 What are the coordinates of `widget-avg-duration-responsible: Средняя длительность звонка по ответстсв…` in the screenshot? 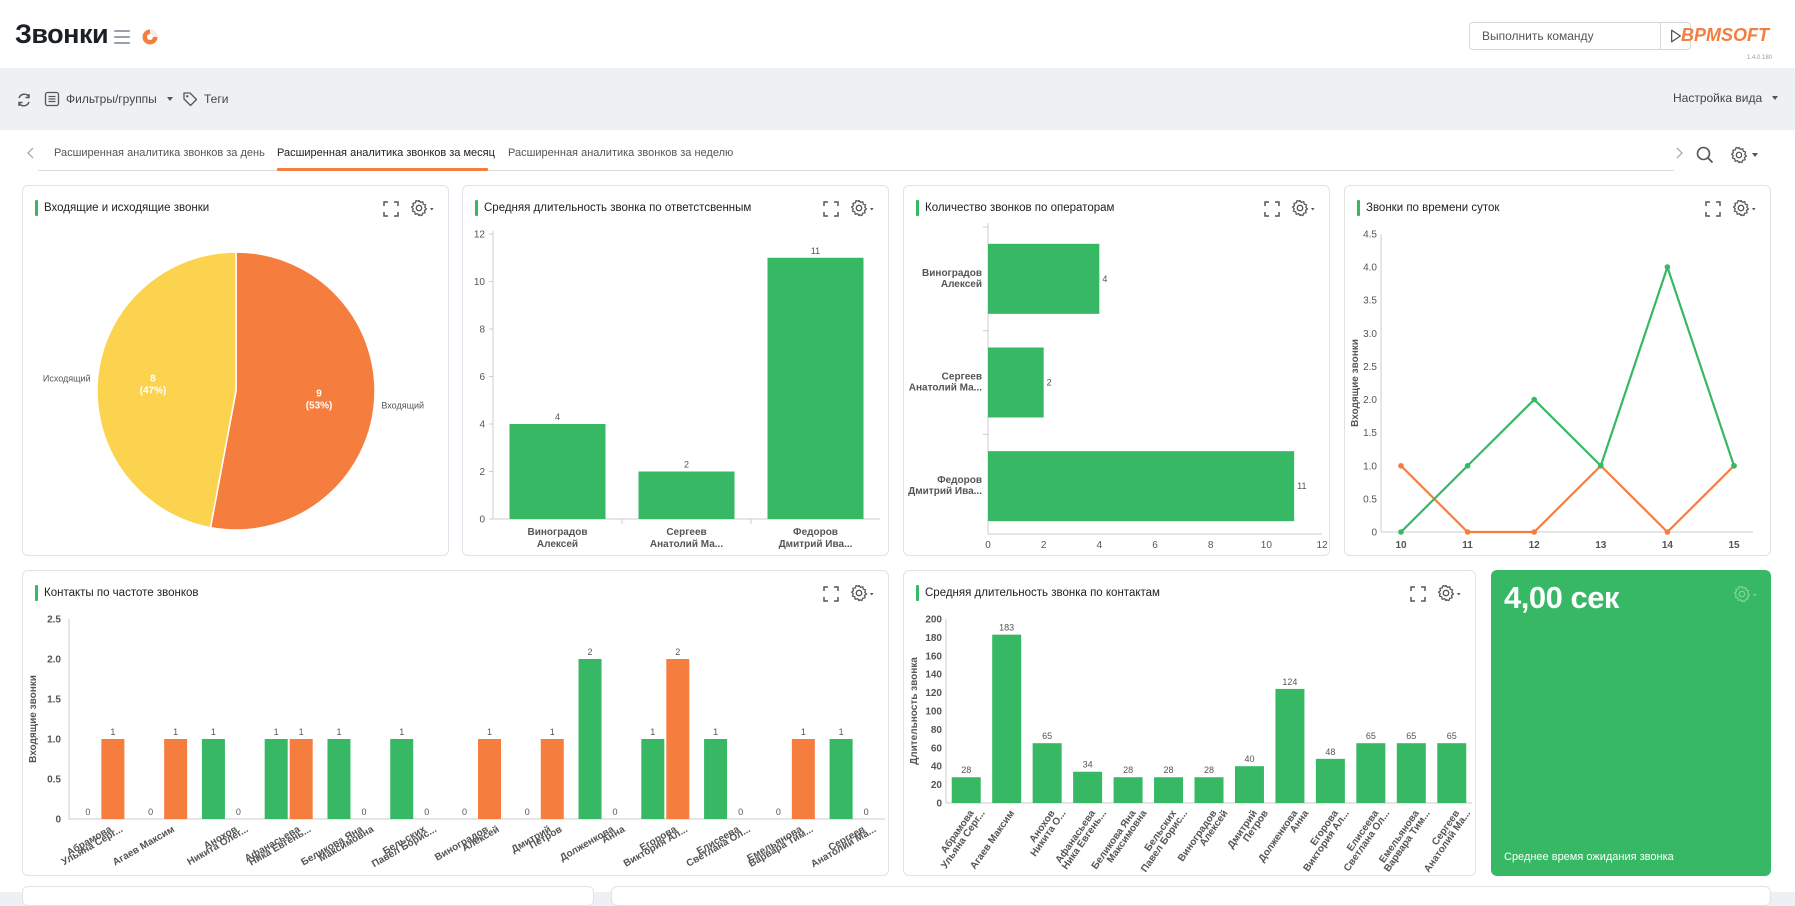 It's located at (675, 370).